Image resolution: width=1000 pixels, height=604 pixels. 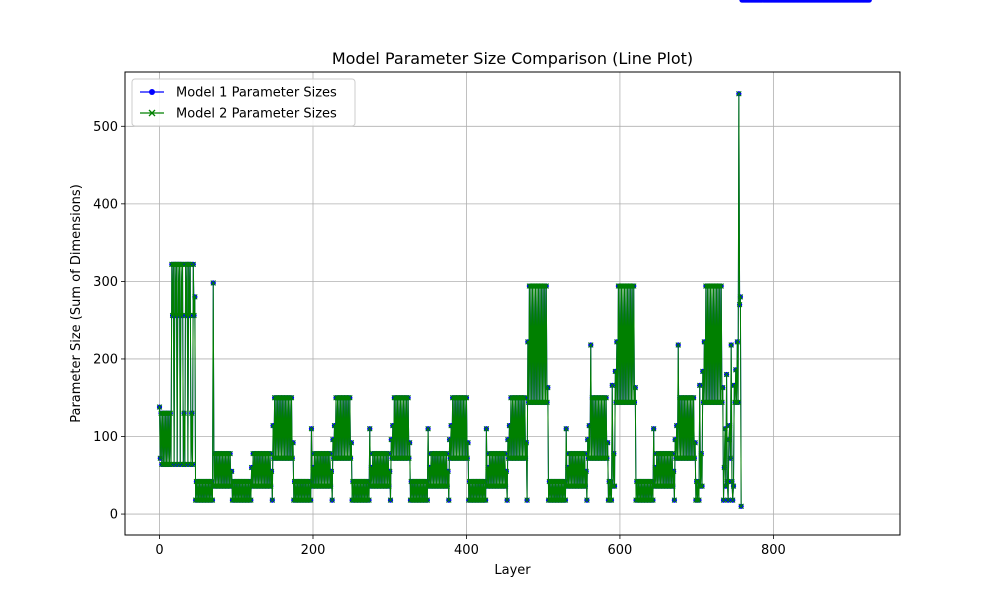 What do you see at coordinates (105, 204) in the screenshot?
I see `y-tick-label: 400` at bounding box center [105, 204].